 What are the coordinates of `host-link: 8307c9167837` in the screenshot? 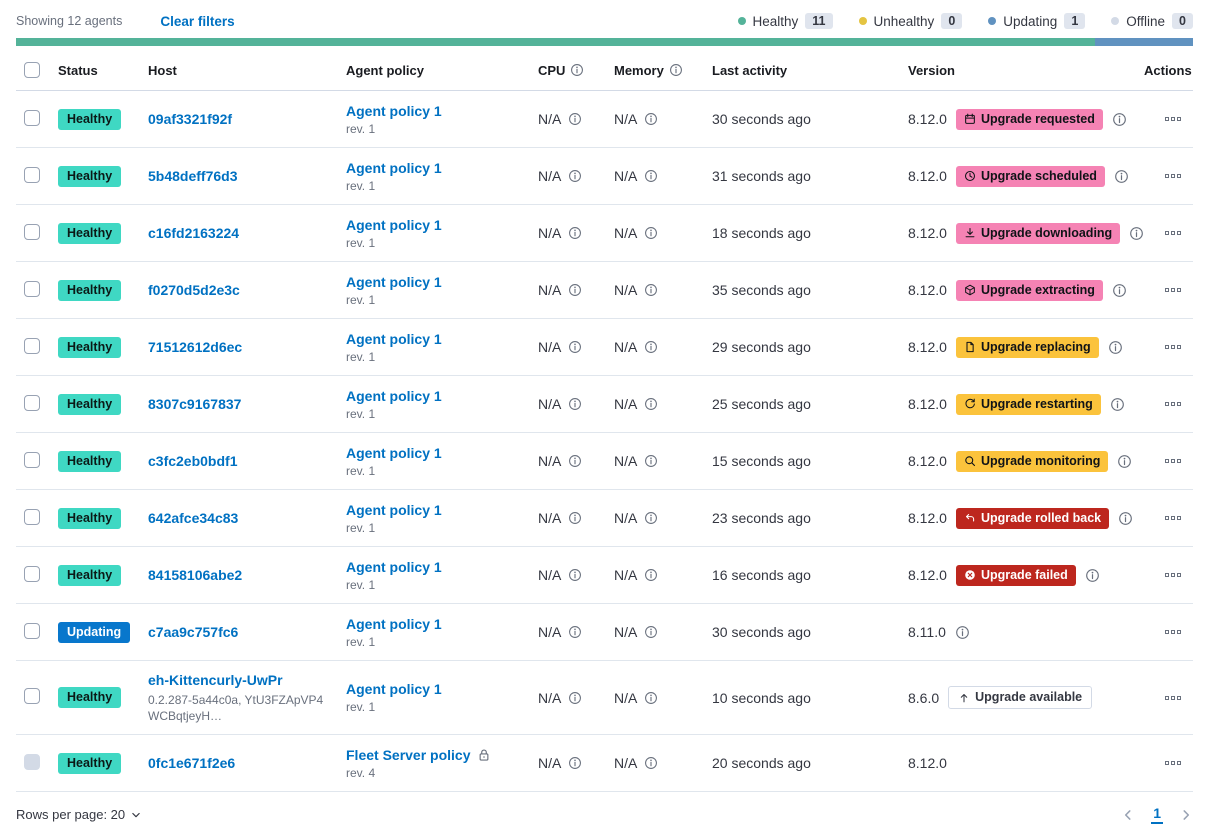 It's located at (195, 403).